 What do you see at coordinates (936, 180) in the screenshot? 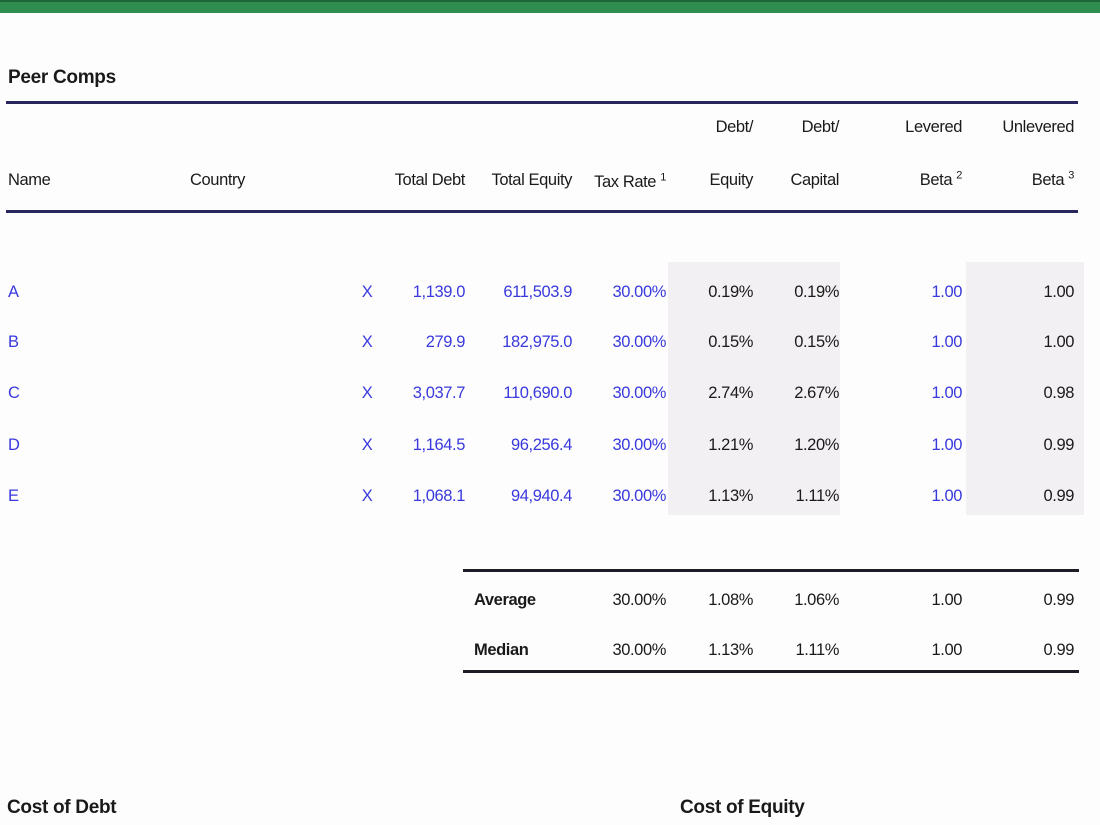
I see `header-levered-beta-label: Beta` at bounding box center [936, 180].